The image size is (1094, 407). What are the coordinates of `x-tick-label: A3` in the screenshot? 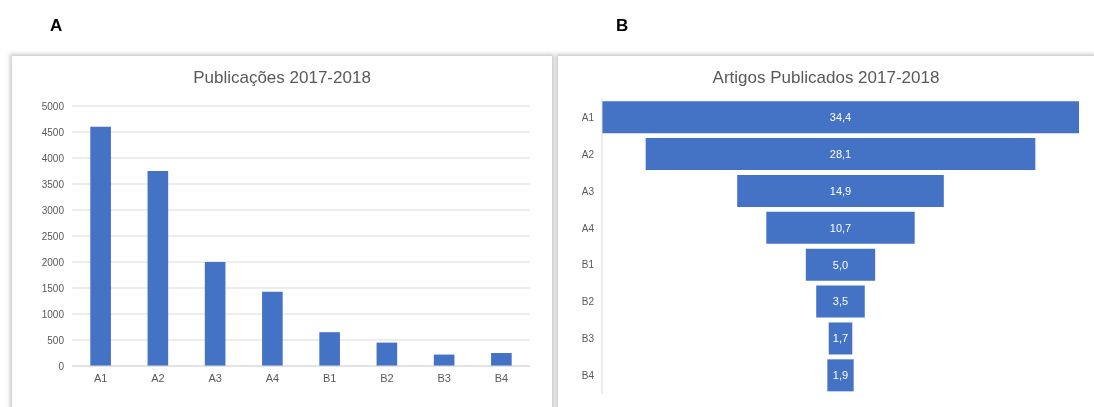 It's located at (215, 377).